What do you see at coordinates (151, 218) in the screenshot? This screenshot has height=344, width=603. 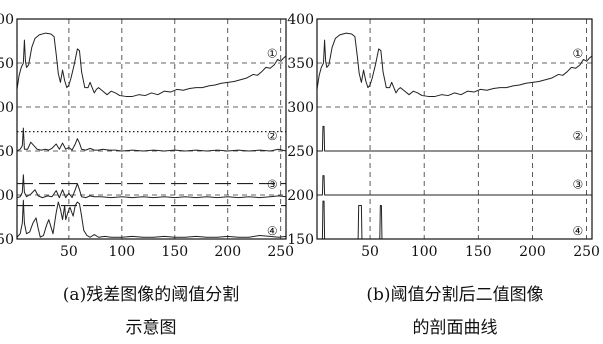 I see `series-line-residual_bottom` at bounding box center [151, 218].